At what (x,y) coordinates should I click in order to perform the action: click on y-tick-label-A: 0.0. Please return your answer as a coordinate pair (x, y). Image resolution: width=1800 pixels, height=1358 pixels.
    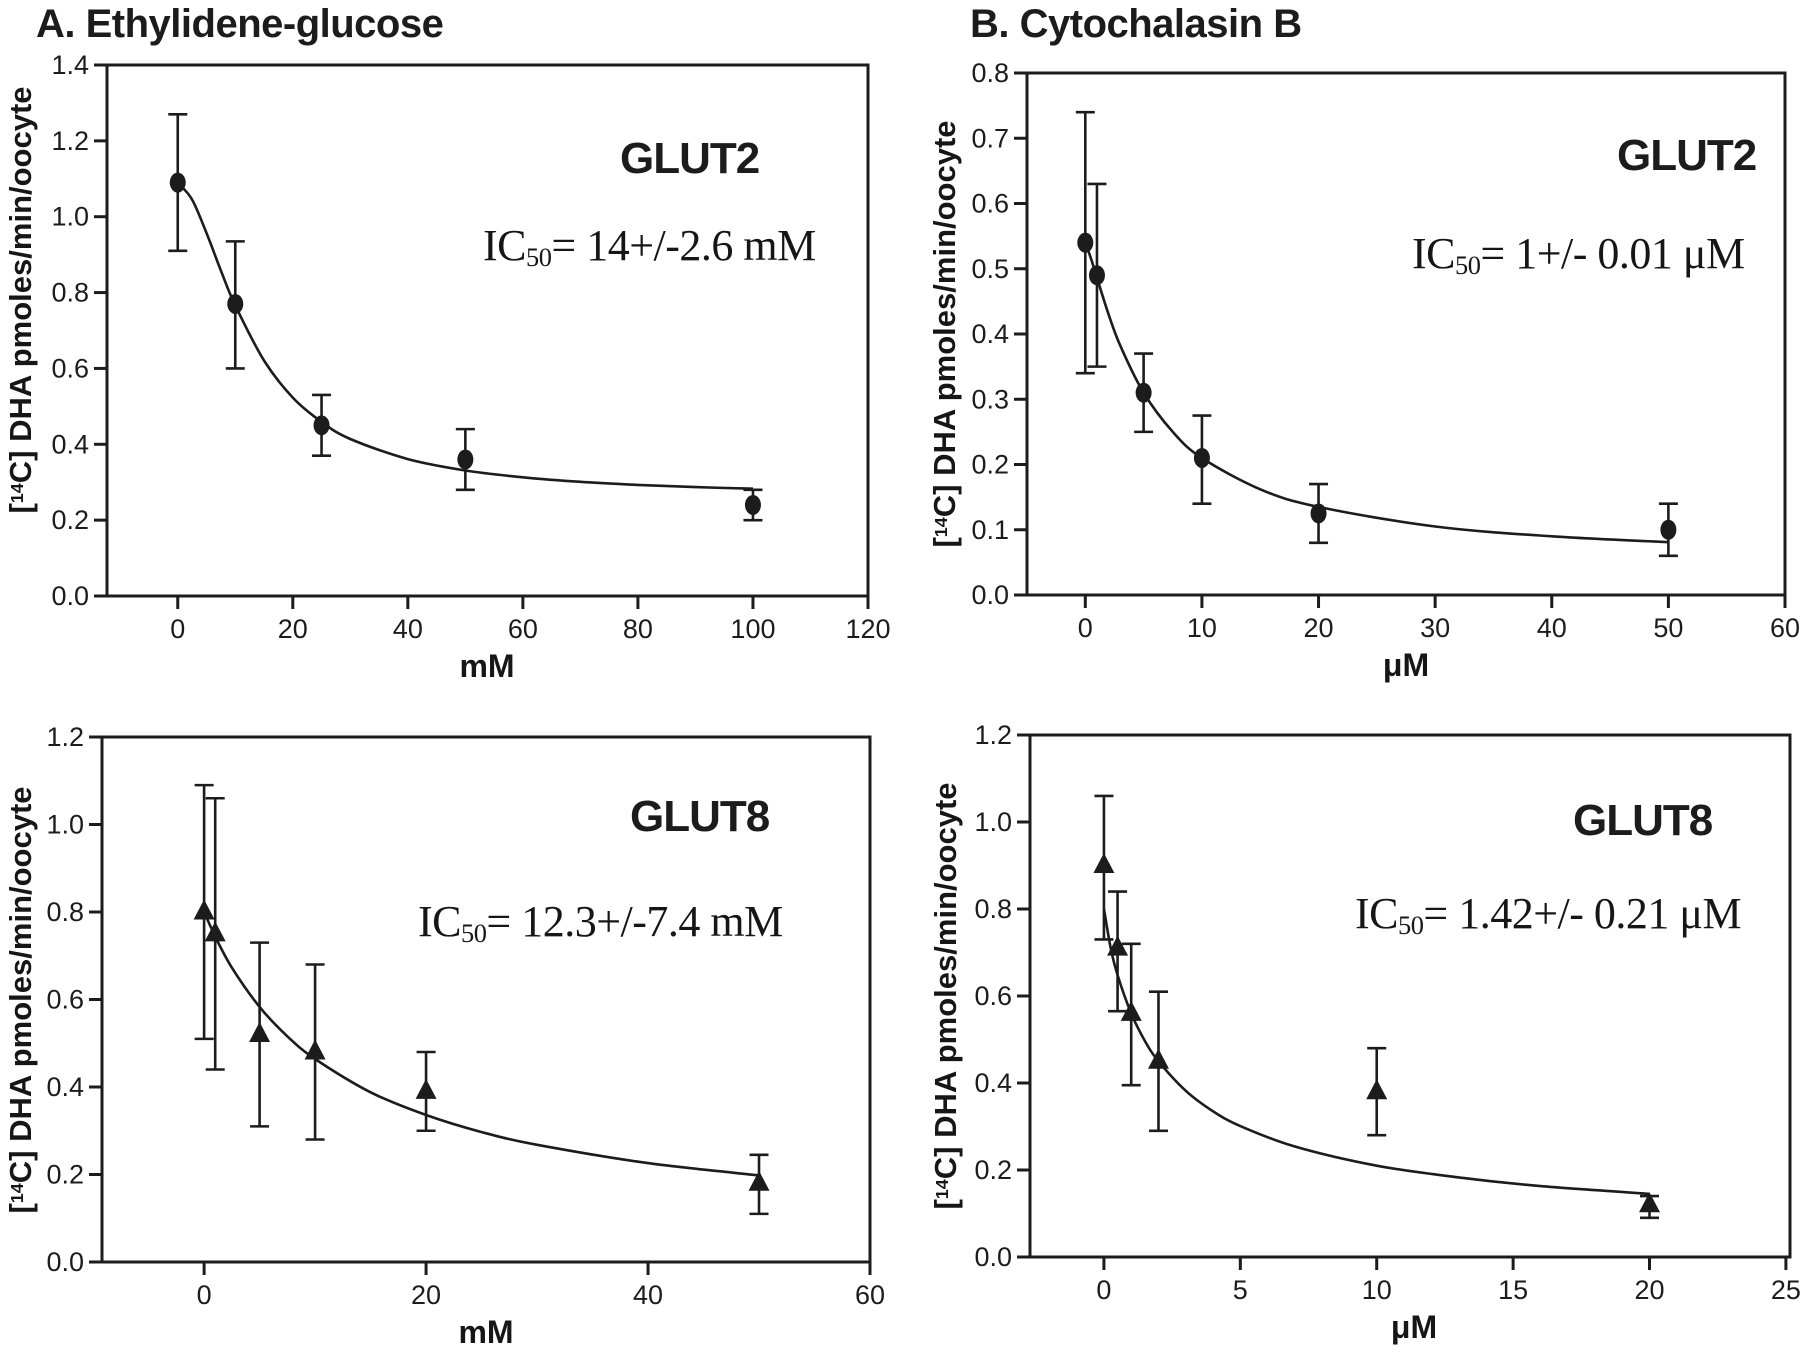
    Looking at the image, I should click on (70, 596).